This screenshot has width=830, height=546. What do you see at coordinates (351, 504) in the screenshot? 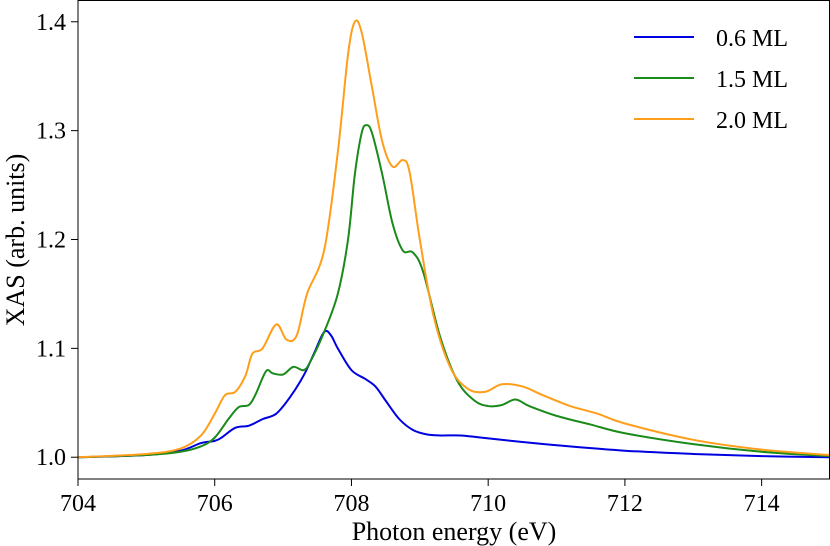
I see `x-tick-label: 708` at bounding box center [351, 504].